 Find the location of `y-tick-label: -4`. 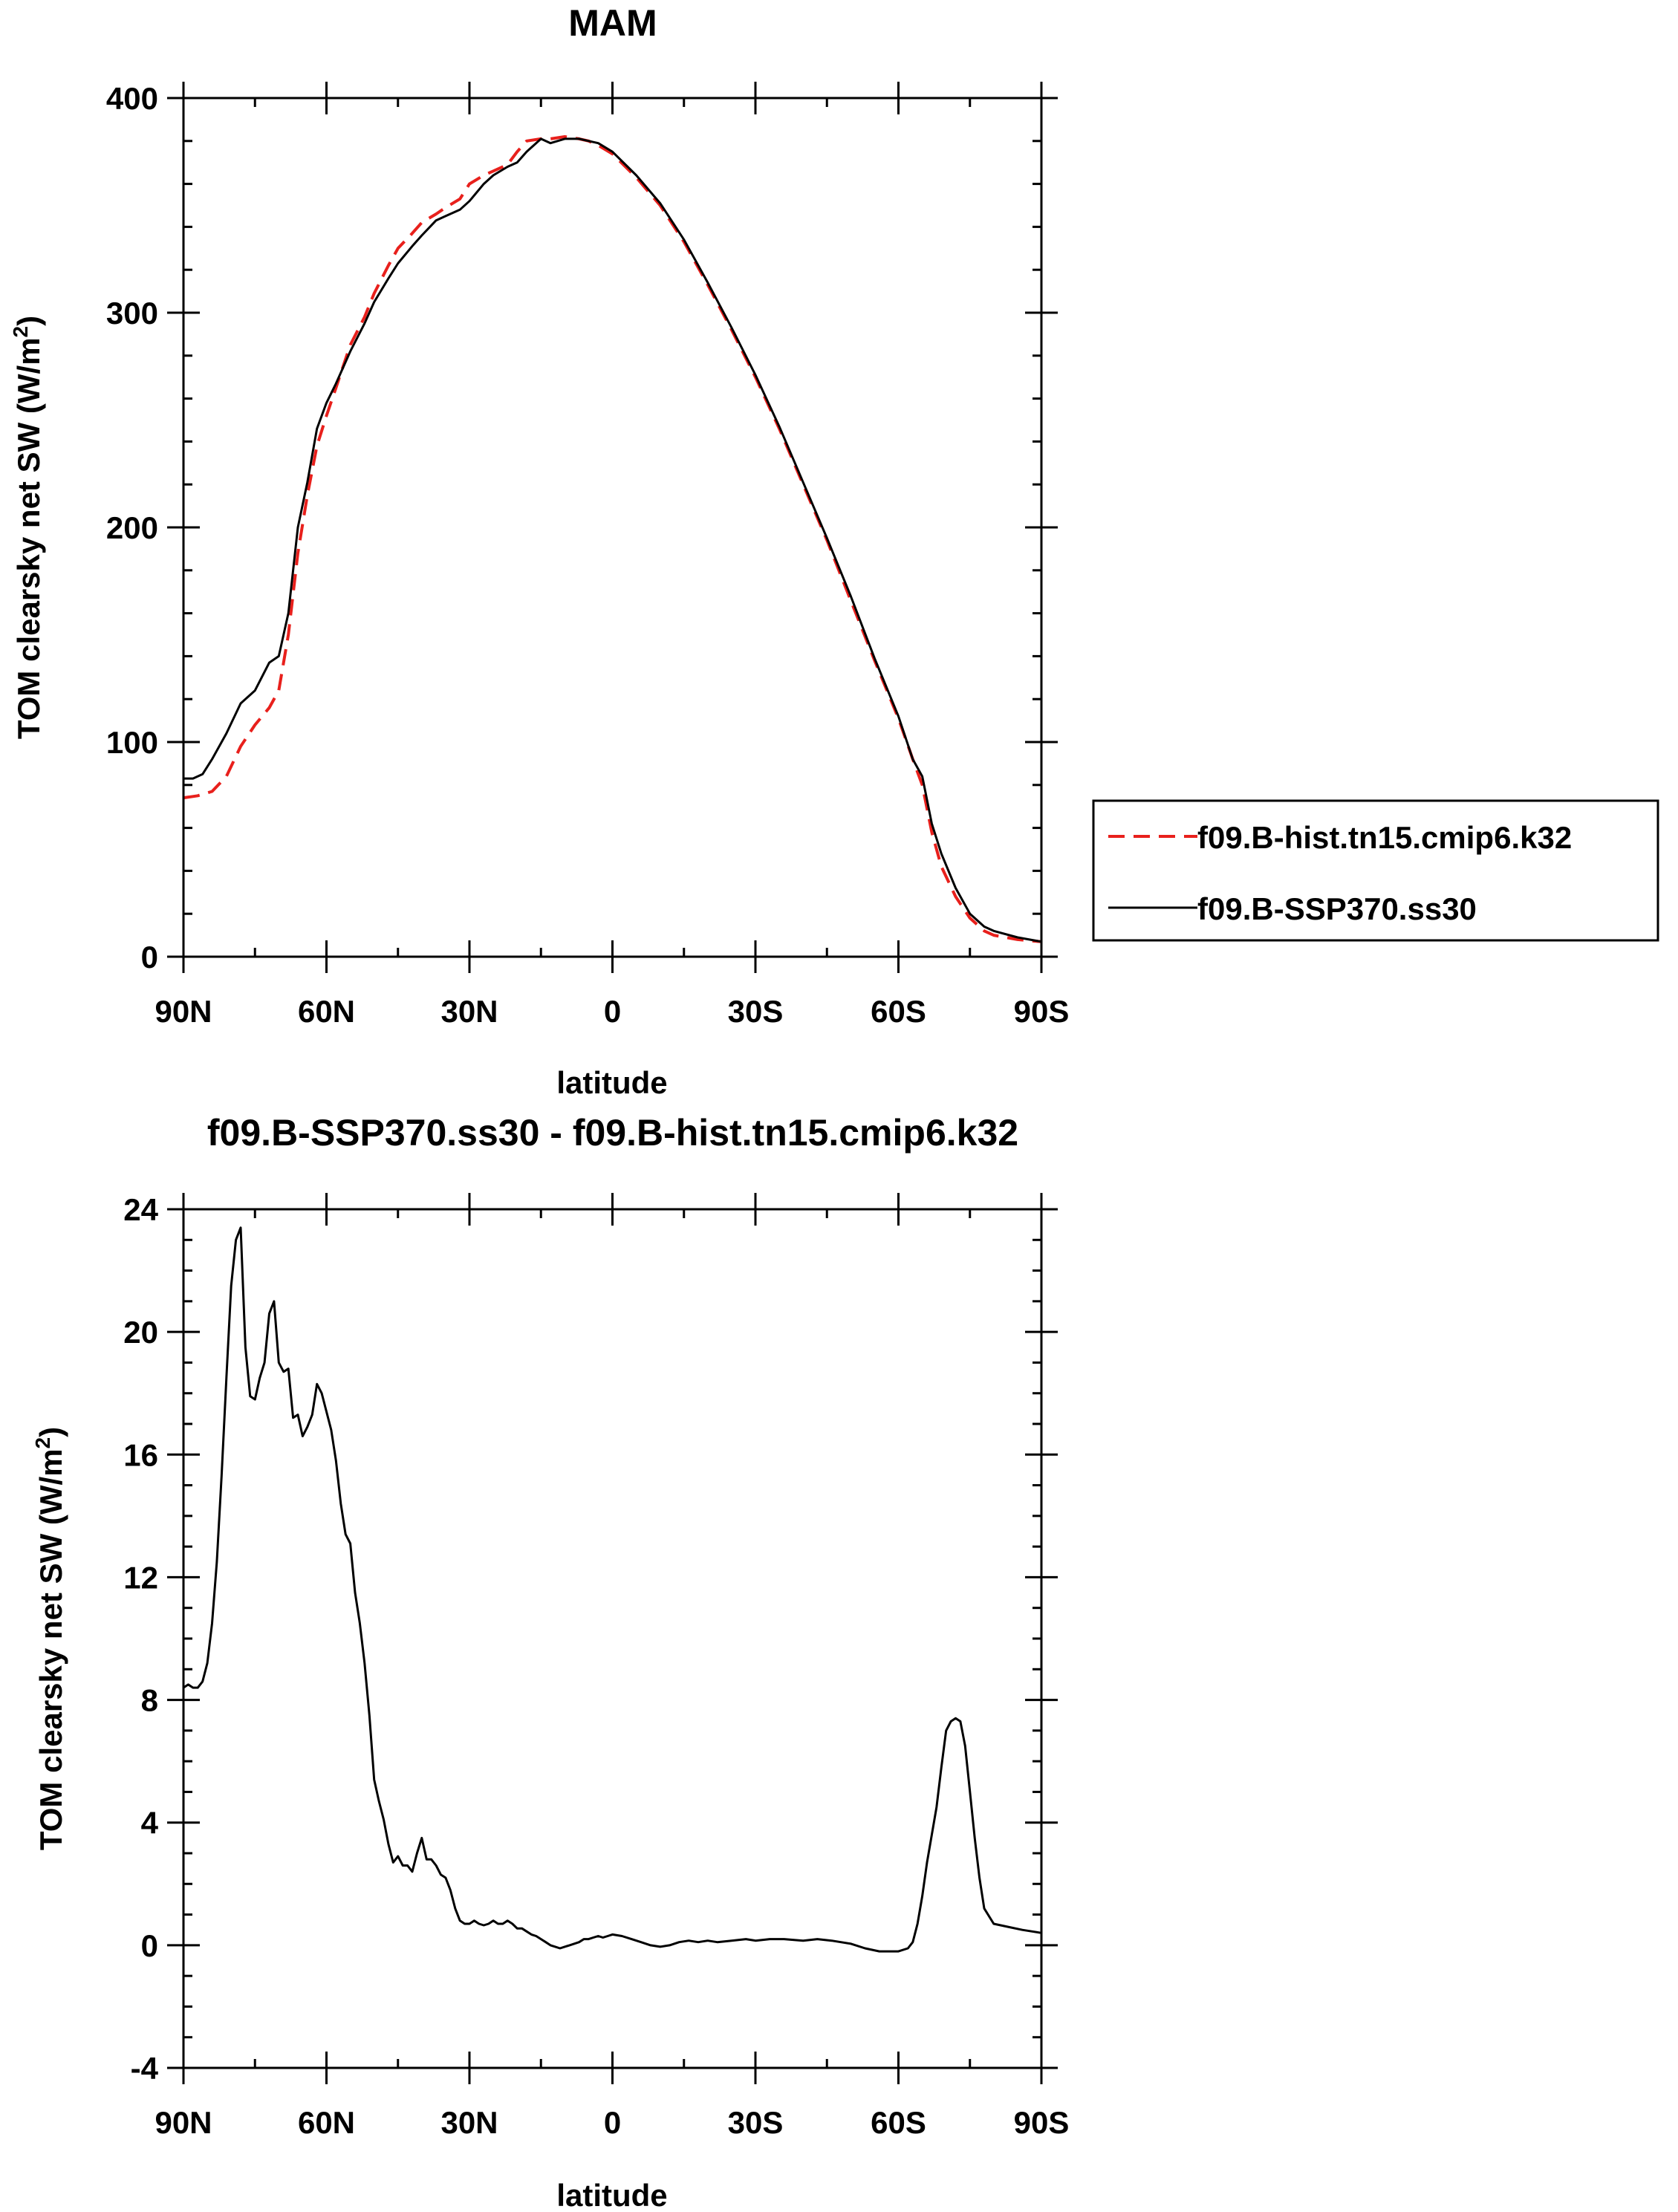

y-tick-label: -4 is located at coordinates (145, 2068).